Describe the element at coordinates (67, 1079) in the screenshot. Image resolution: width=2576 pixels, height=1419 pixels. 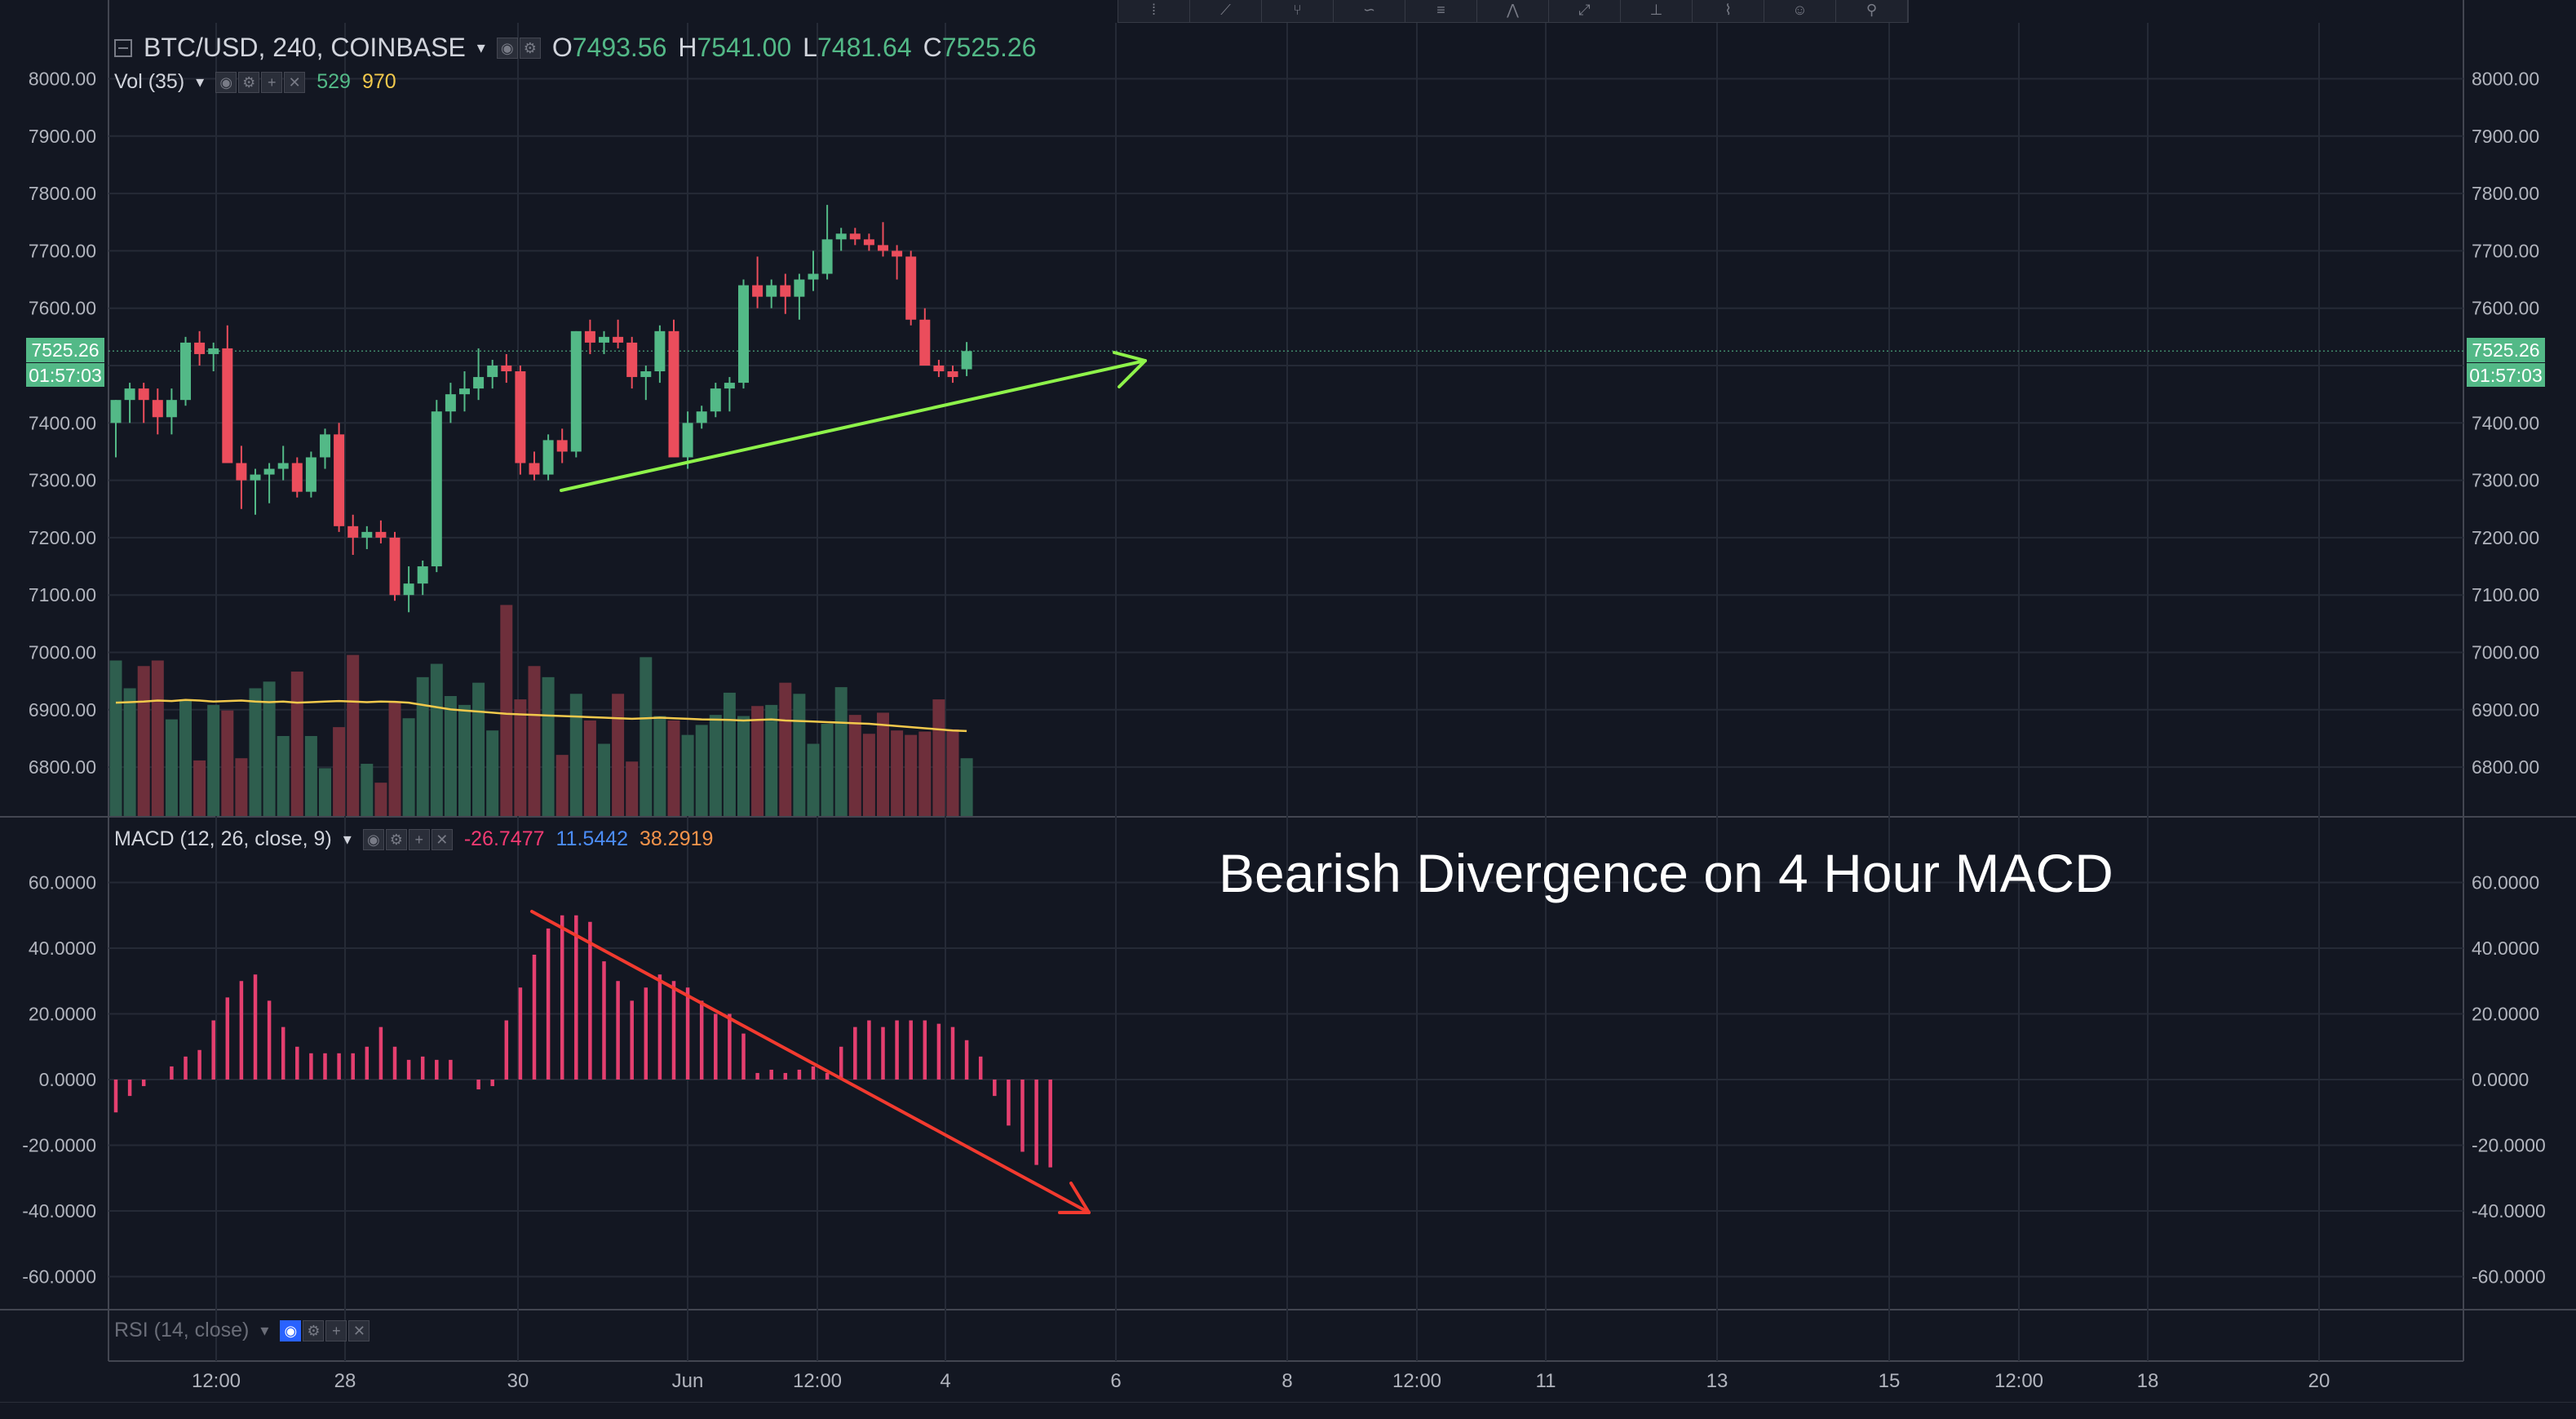
I see `macd-tick-label-left: 0.0000` at that location.